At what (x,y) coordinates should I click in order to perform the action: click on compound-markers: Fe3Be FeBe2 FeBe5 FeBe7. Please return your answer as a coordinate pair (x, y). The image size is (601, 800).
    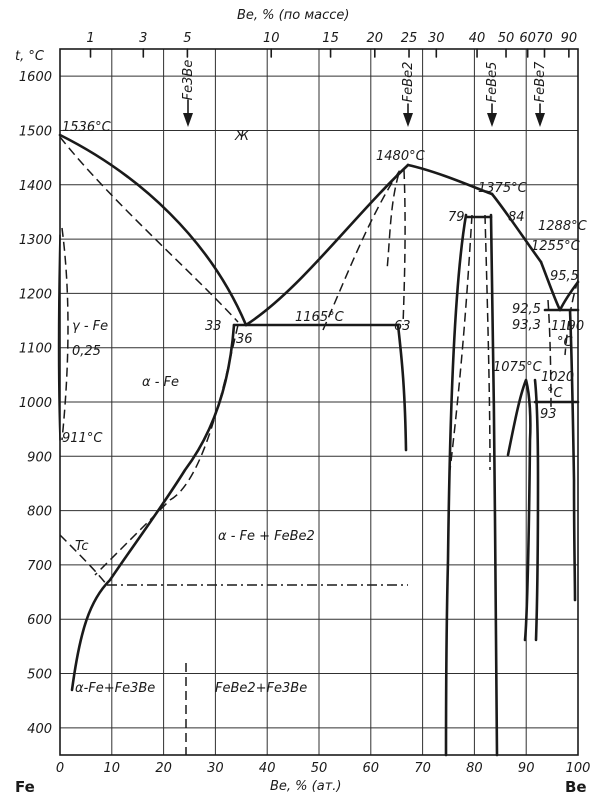
    Looking at the image, I should click on (364, 93).